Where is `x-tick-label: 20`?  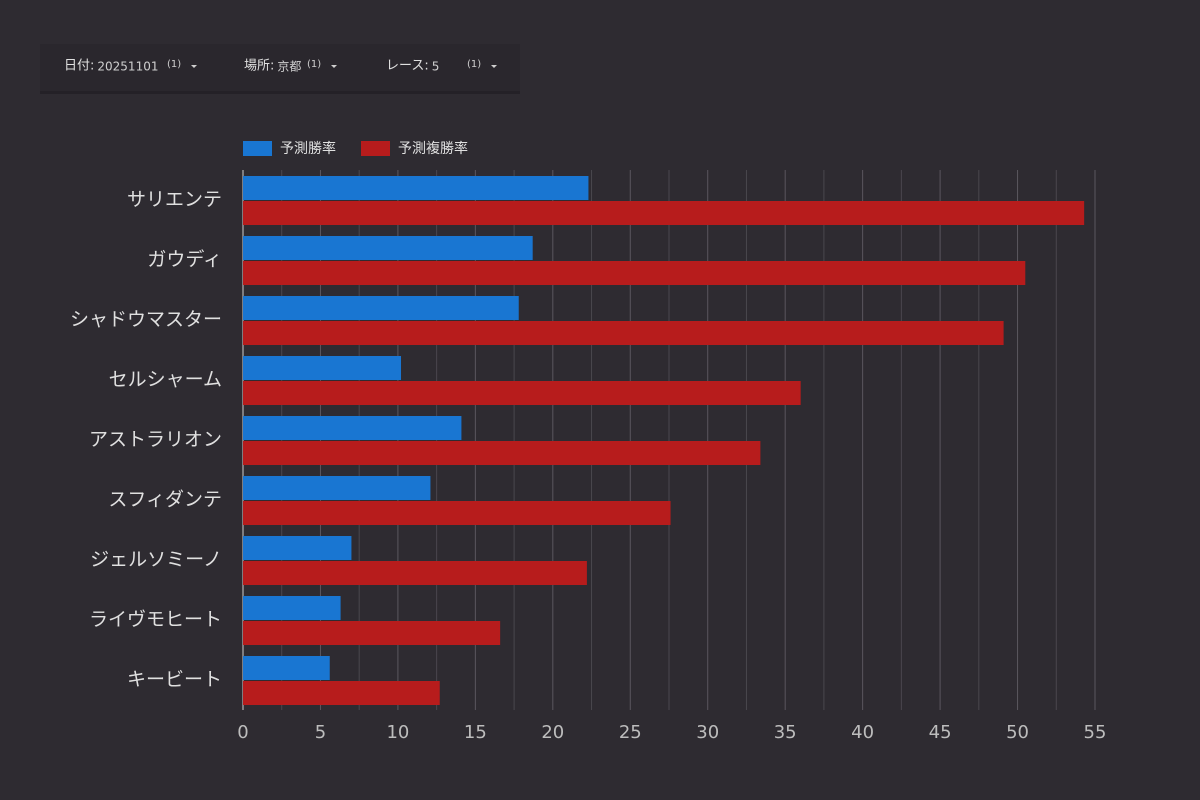 x-tick-label: 20 is located at coordinates (552, 732).